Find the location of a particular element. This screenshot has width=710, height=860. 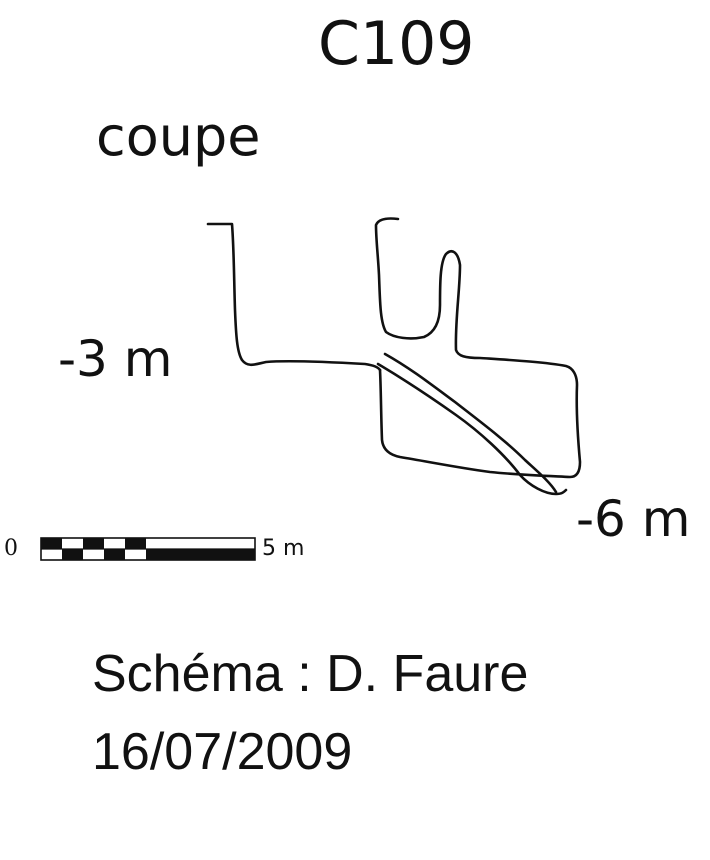

view-label: coupe is located at coordinates (178, 136).